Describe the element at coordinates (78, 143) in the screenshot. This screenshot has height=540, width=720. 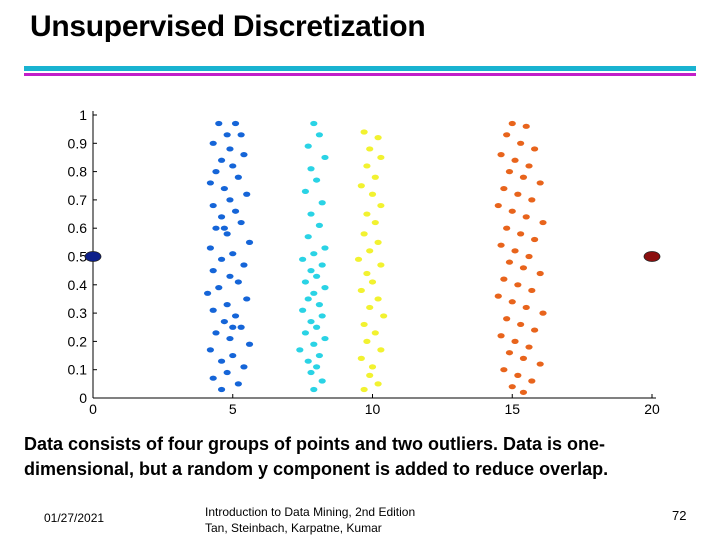
I see `y-tick-label: 0.9` at that location.